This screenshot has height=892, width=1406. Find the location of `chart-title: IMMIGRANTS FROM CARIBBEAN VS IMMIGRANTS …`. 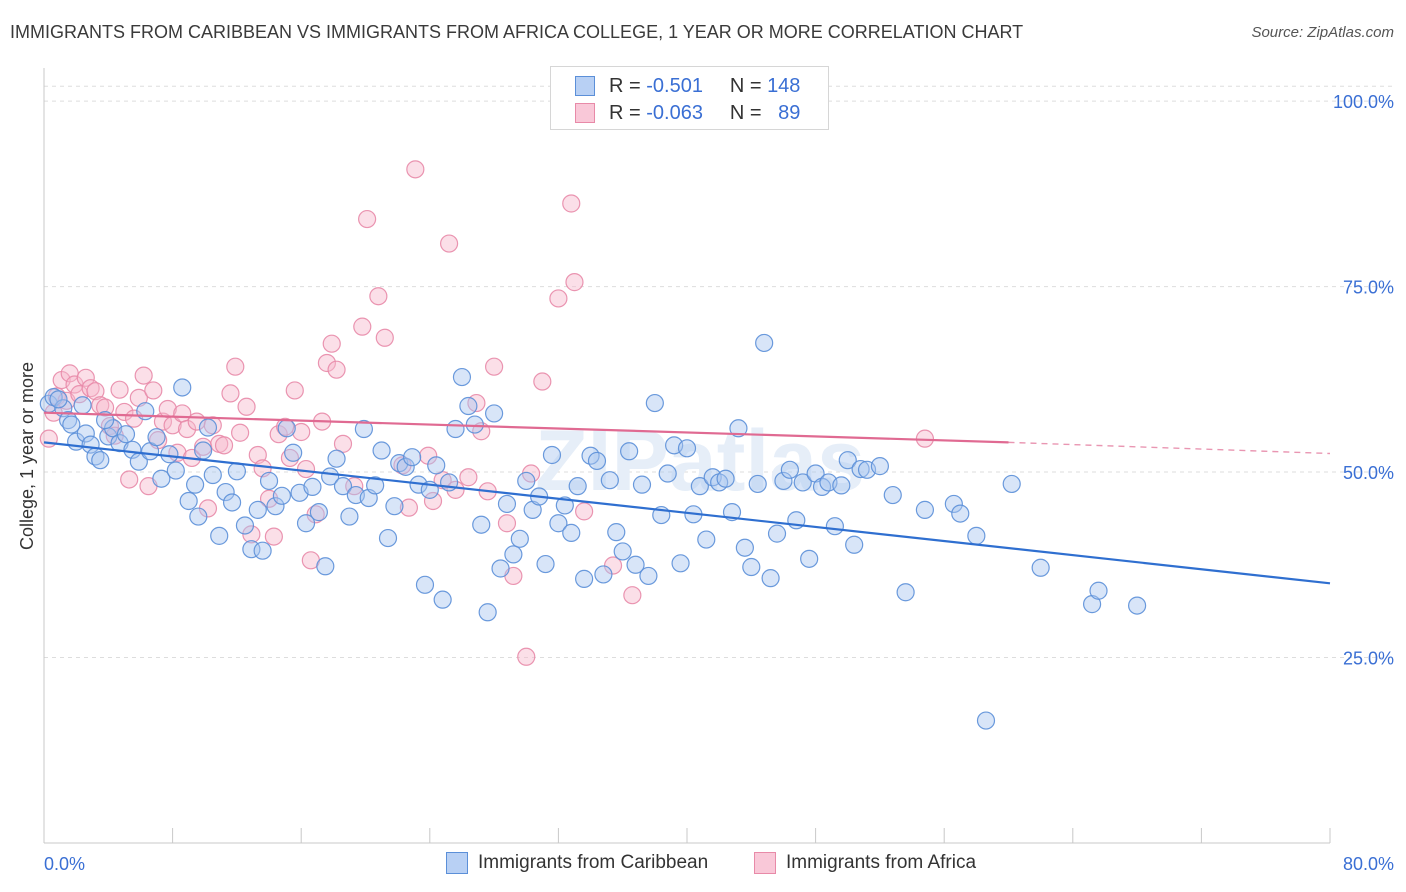

chart-title: IMMIGRANTS FROM CARIBBEAN VS IMMIGRANTS … is located at coordinates (517, 32).